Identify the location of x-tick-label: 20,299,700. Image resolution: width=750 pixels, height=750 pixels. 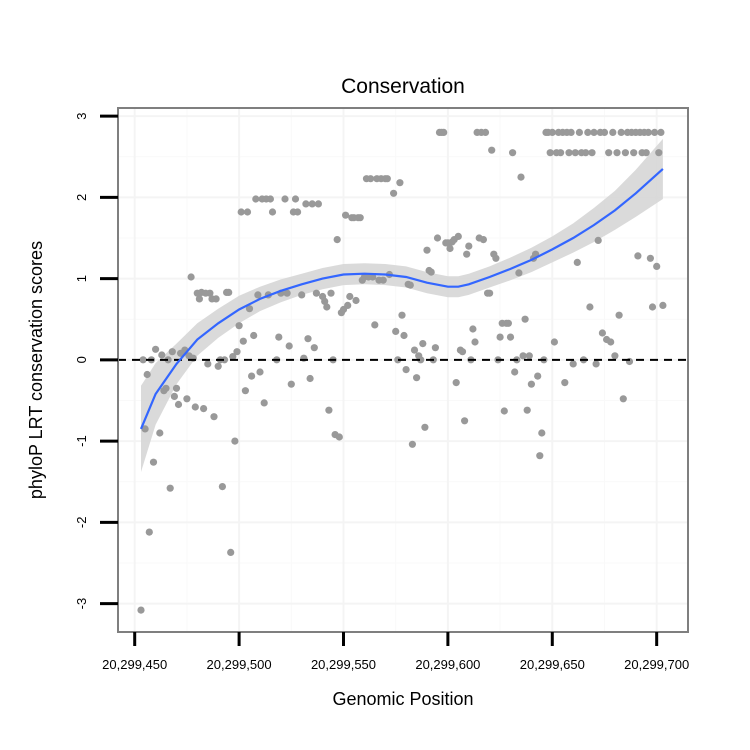
(656, 664).